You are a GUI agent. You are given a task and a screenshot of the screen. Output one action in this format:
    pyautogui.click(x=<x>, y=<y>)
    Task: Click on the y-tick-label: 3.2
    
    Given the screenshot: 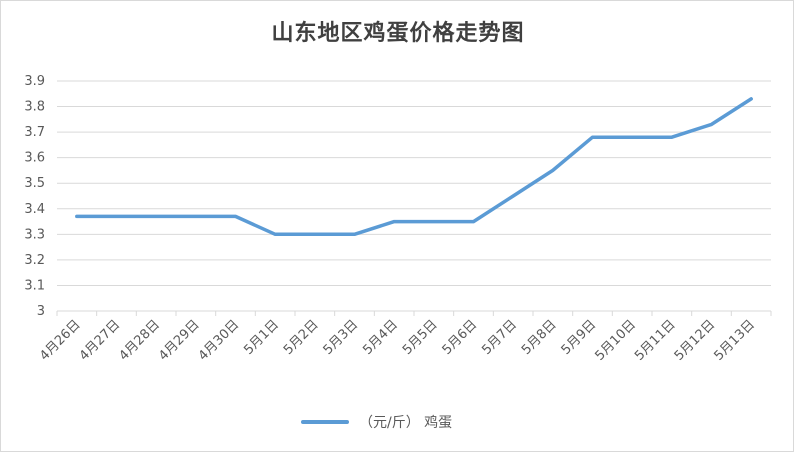 What is the action you would take?
    pyautogui.click(x=34, y=260)
    